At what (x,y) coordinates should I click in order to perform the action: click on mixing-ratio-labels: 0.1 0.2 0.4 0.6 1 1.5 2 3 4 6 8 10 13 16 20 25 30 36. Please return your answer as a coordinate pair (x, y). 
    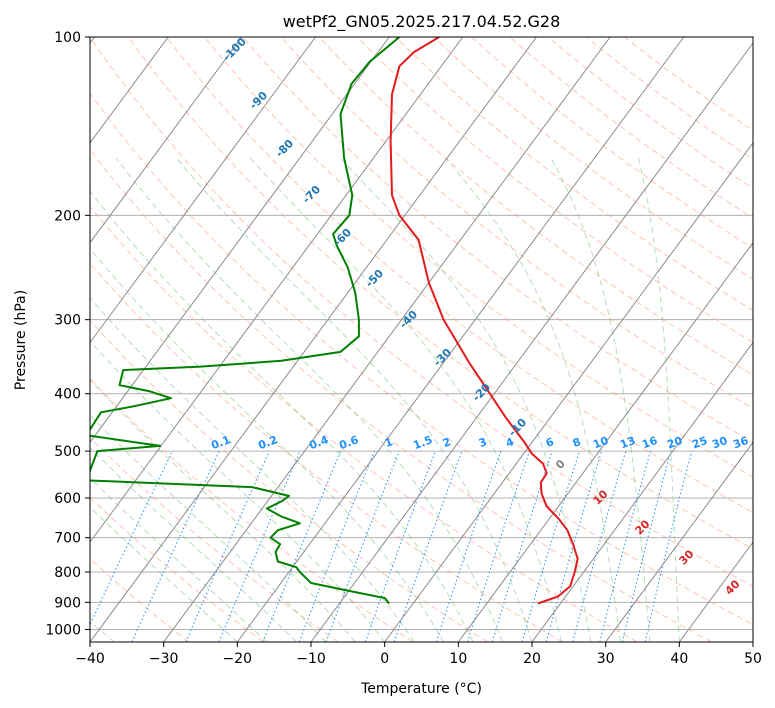
    Looking at the image, I should click on (479, 442).